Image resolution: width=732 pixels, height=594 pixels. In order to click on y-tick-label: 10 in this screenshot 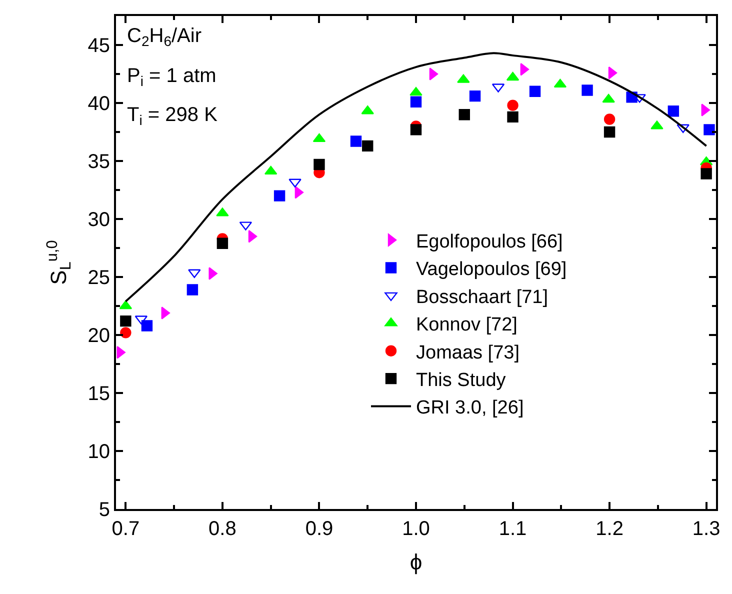, I will do `click(99, 452)`.